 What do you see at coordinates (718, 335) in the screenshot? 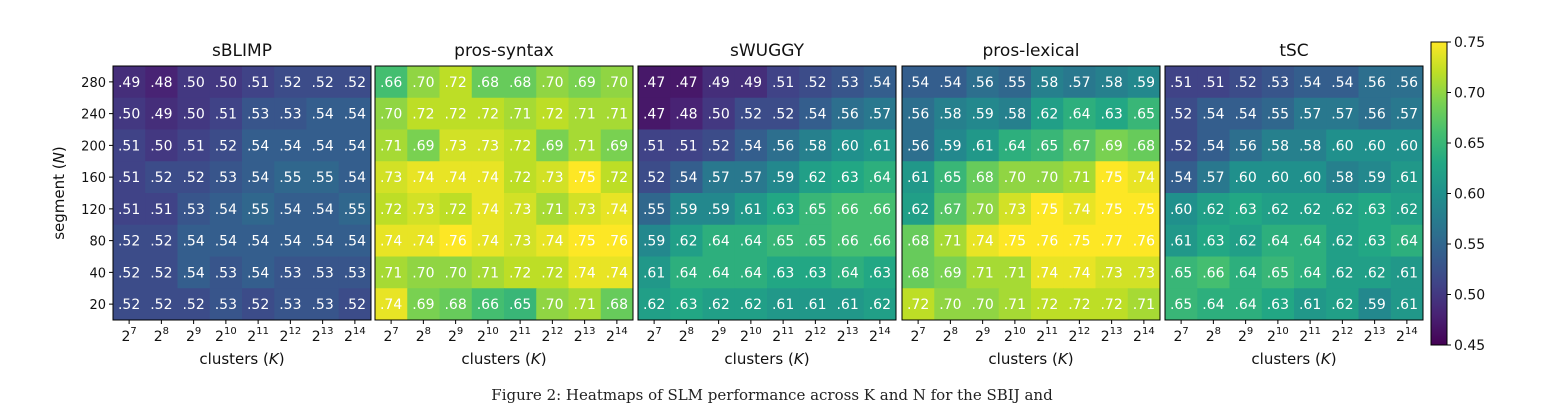
I see `x-tick-label: 29` at bounding box center [718, 335].